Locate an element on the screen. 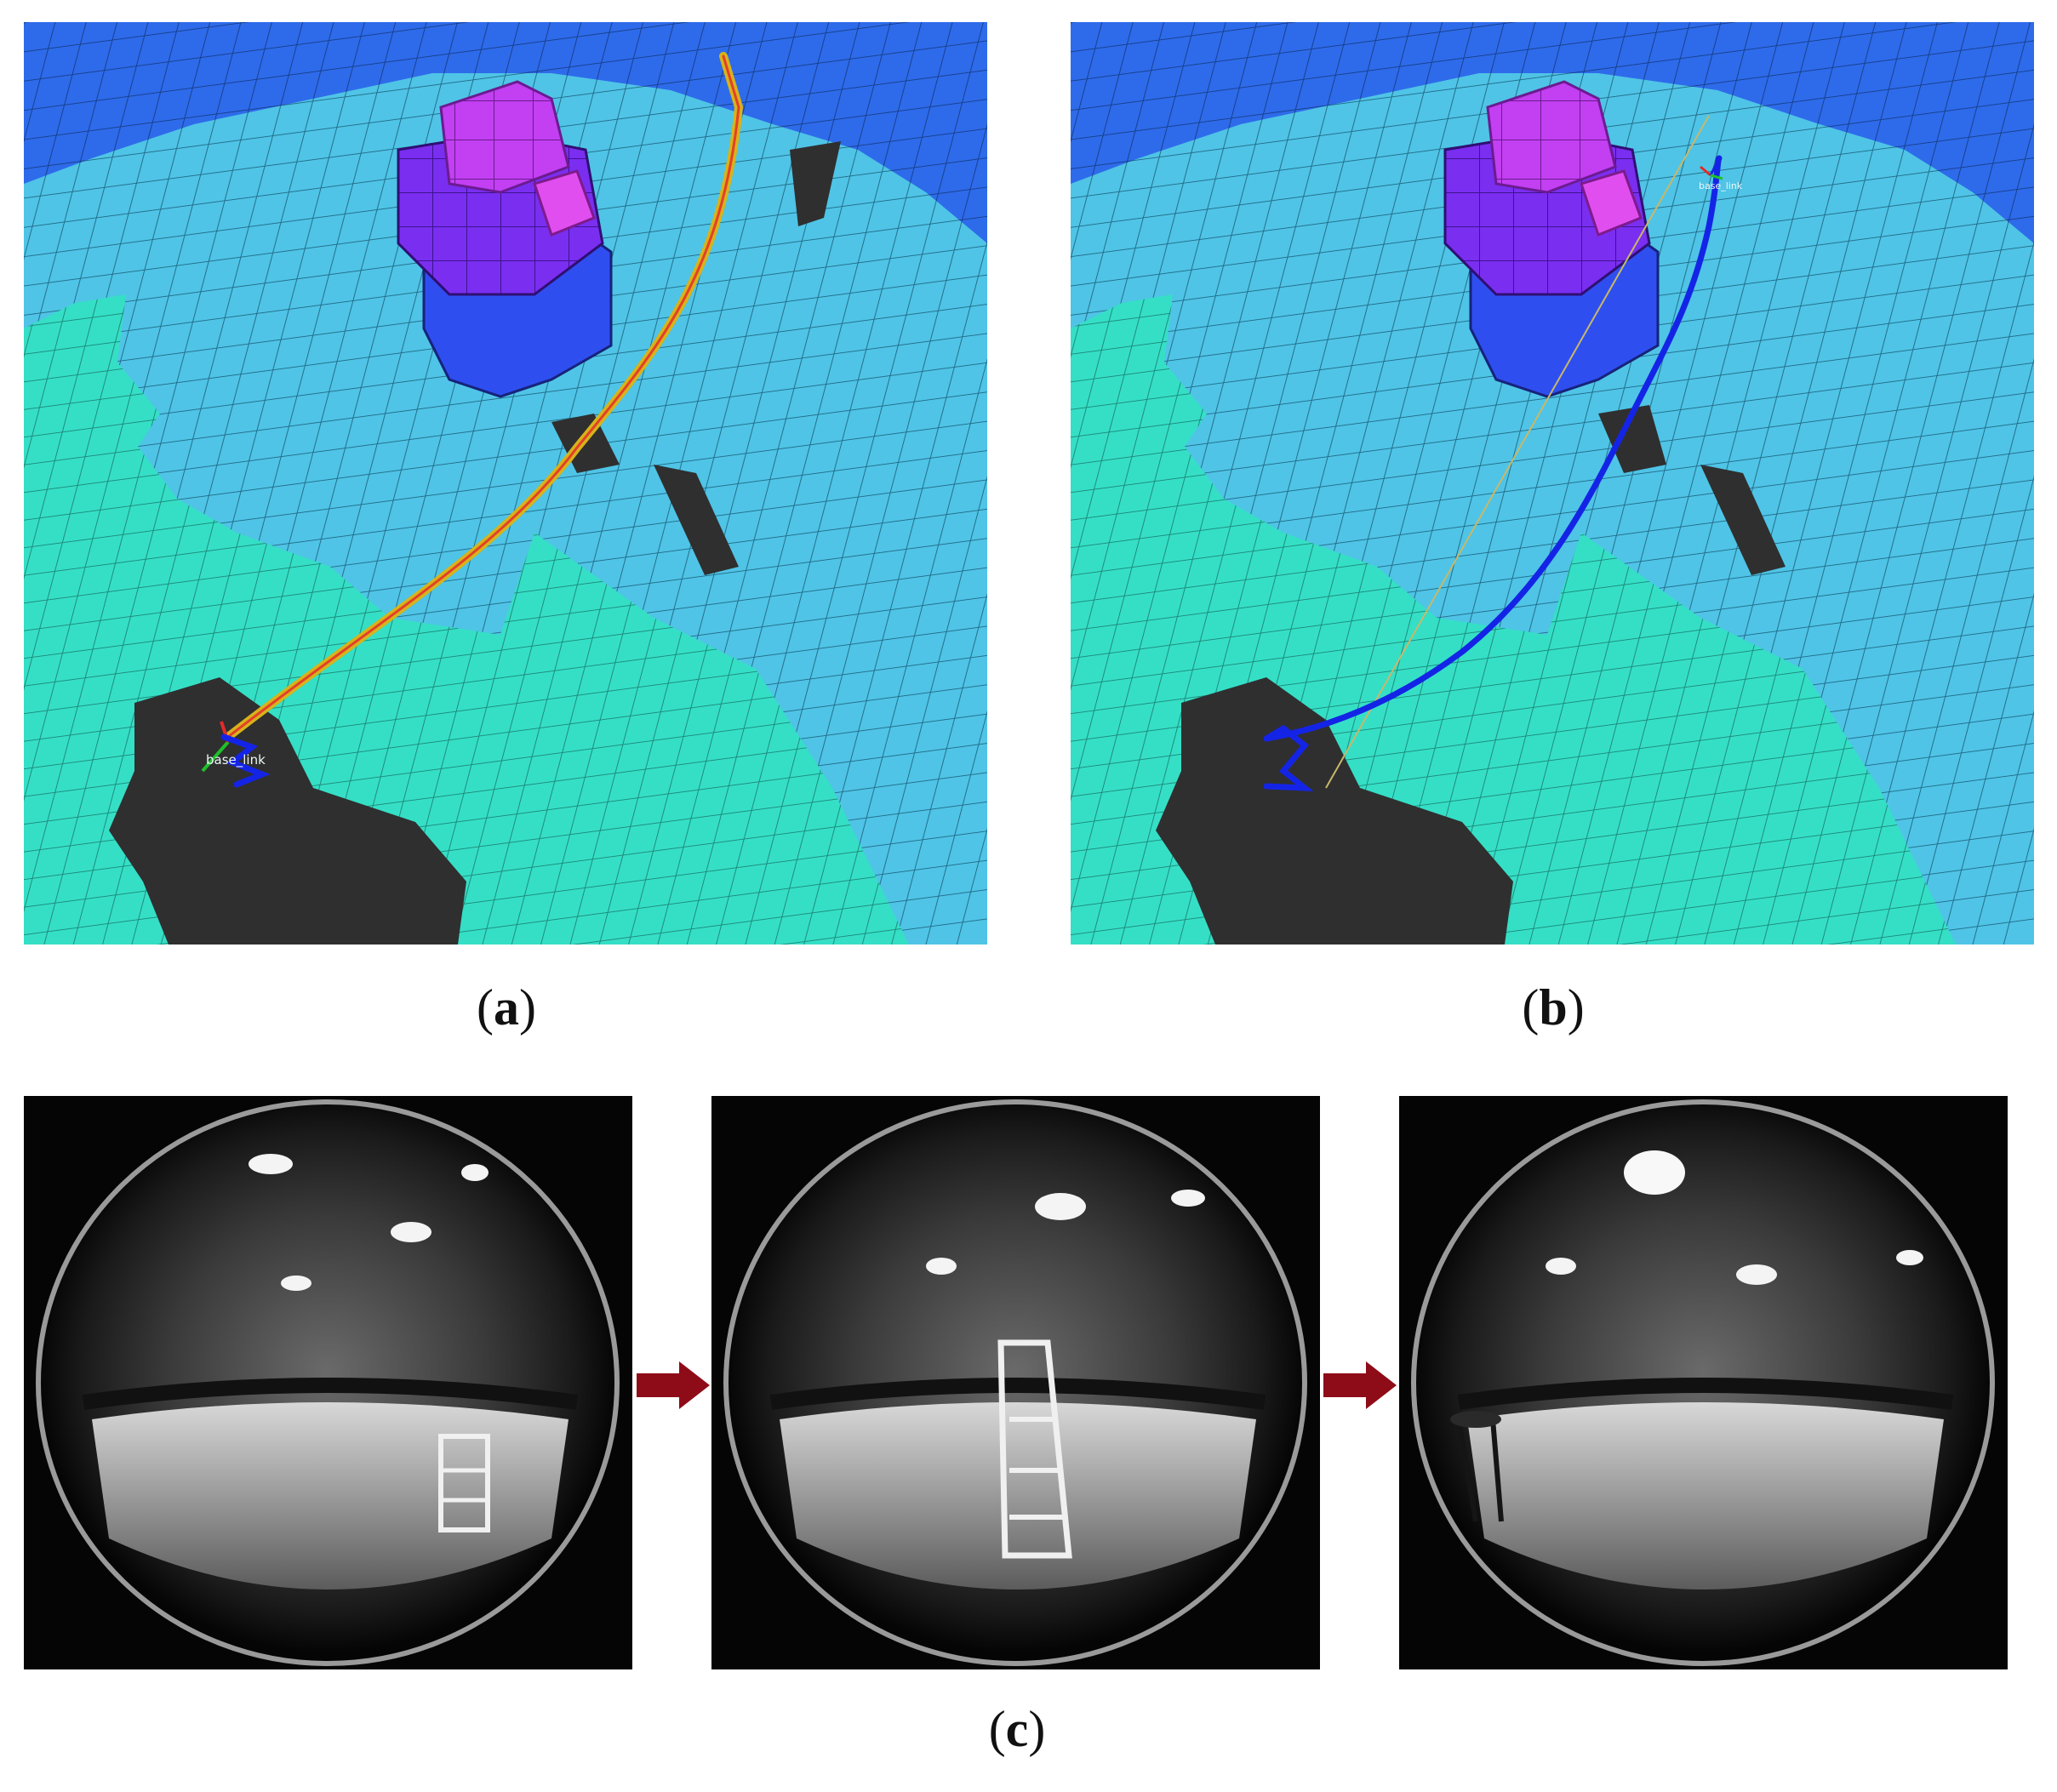 The image size is (2057, 1792). caption-a: (a) is located at coordinates (506, 1007).